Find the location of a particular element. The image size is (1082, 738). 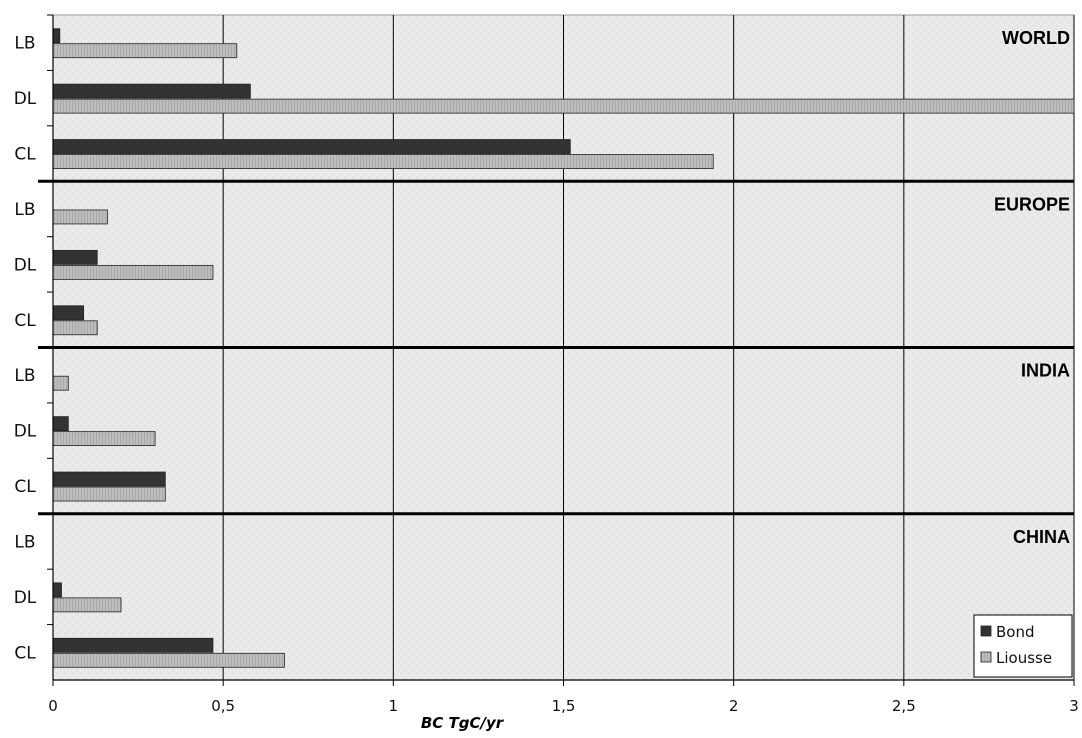

region-label: INDIA is located at coordinates (1045, 371).